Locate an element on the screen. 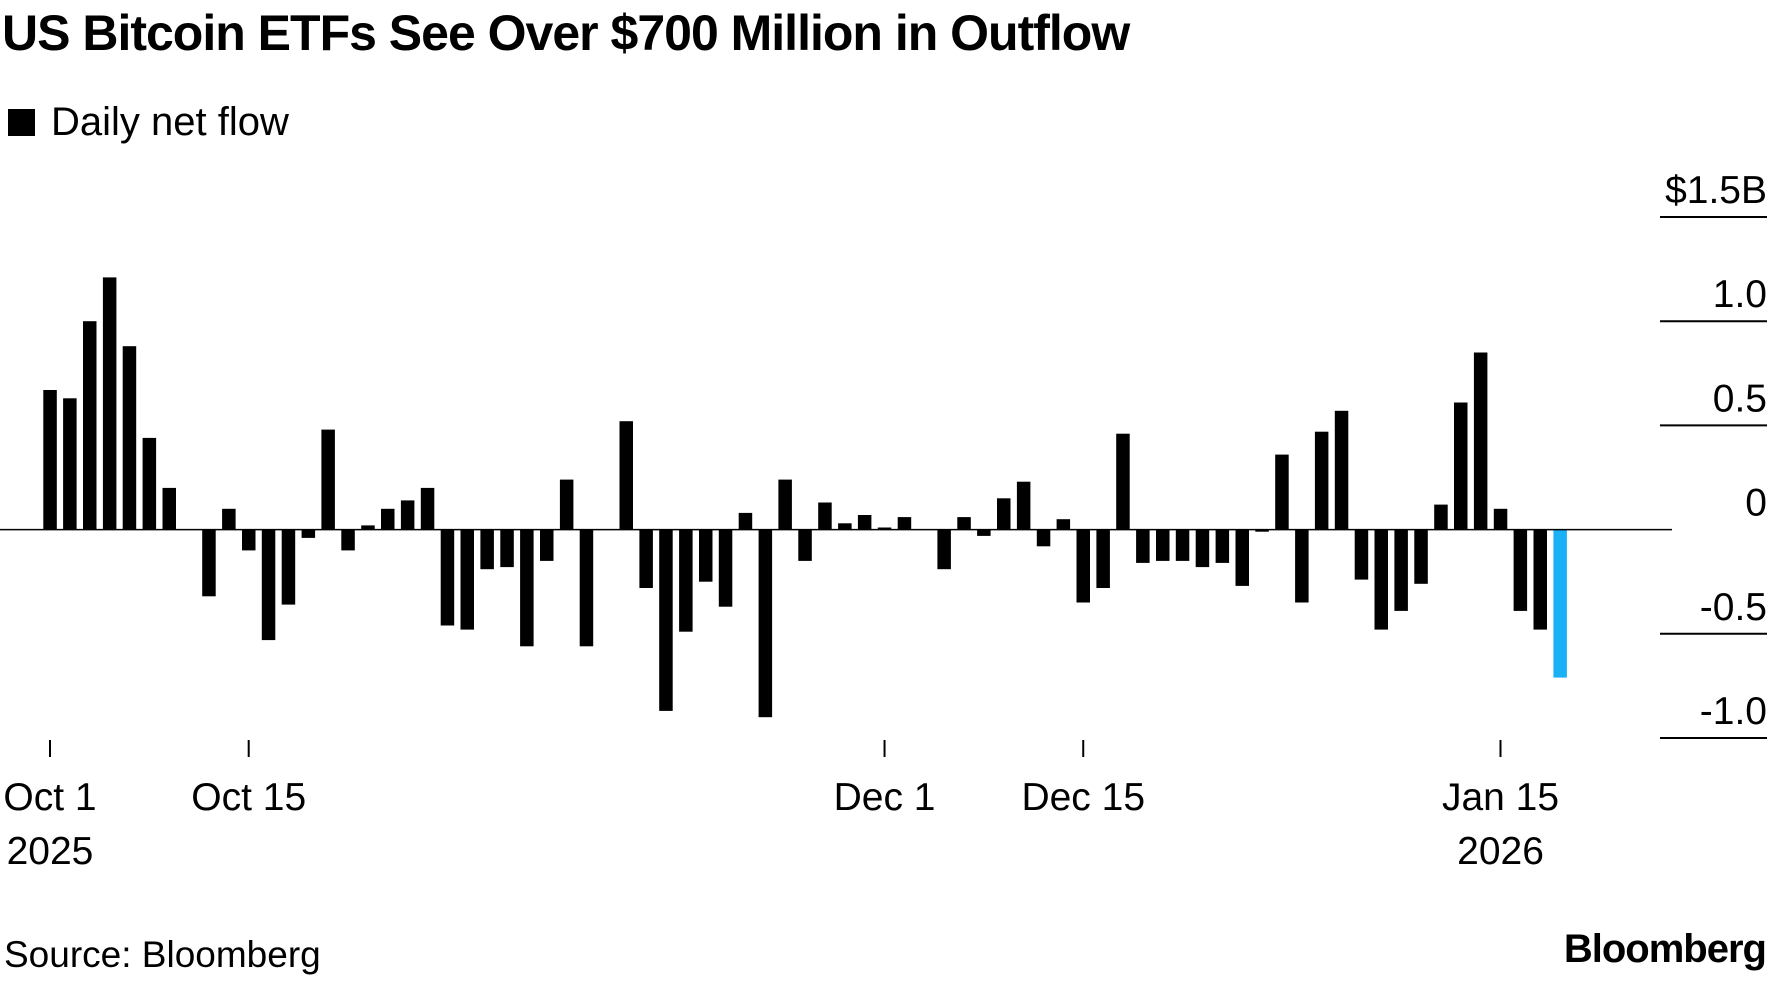 Image resolution: width=1776 pixels, height=981 pixels. x-tick-label: Jan 15 is located at coordinates (1500, 797).